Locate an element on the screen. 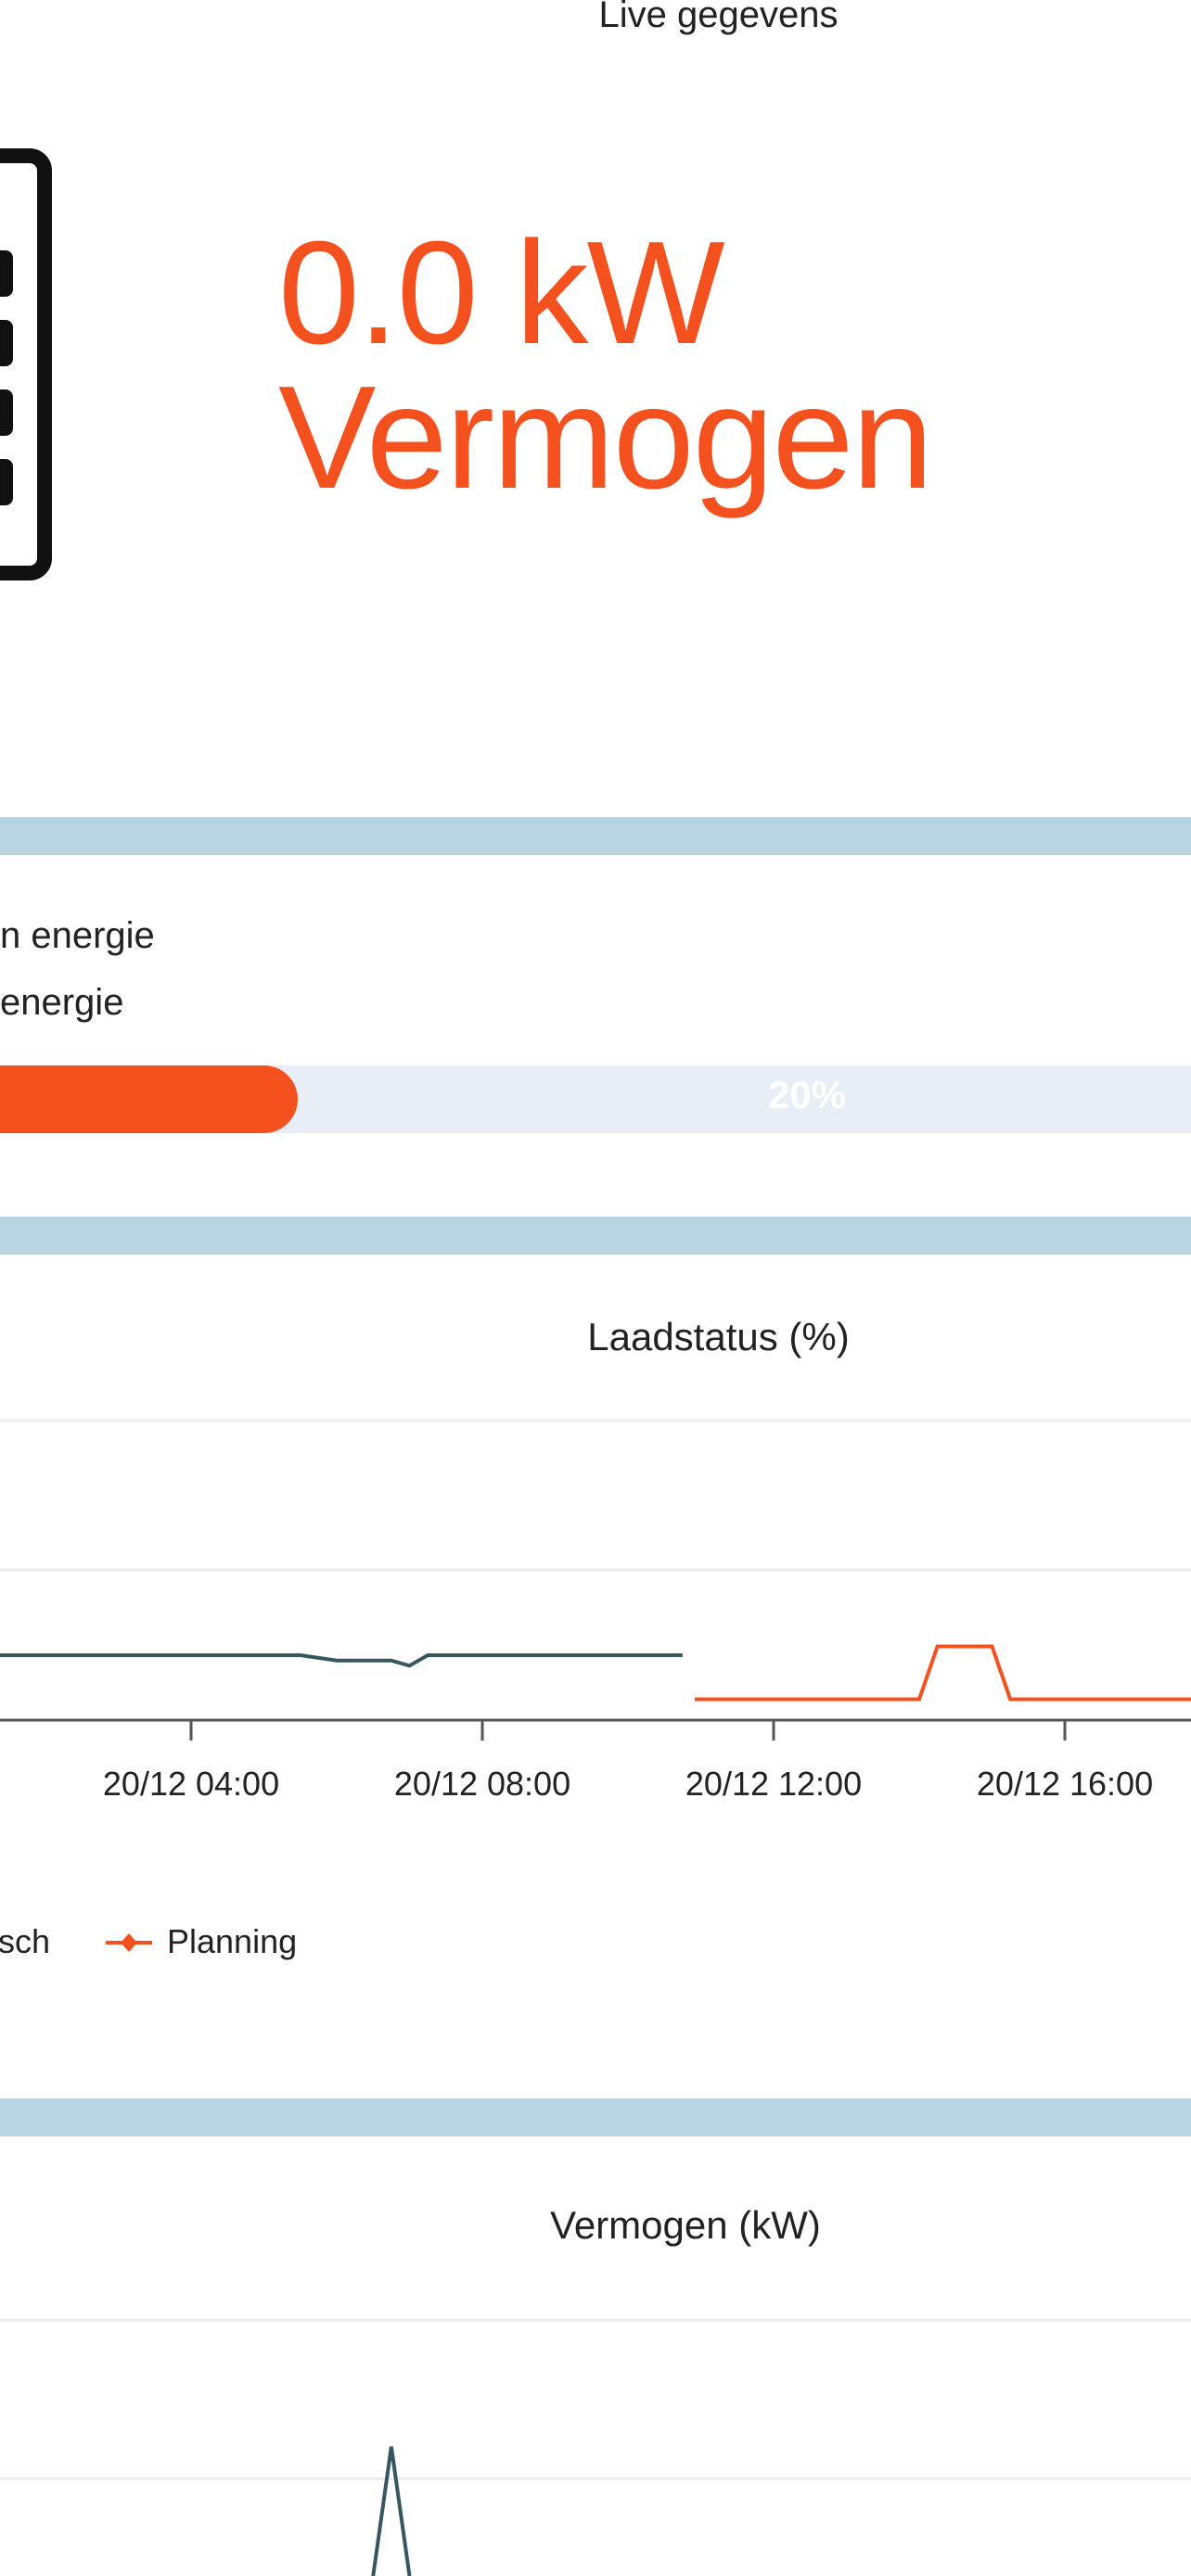  x-tick-label: 20/12 04:00 is located at coordinates (191, 1784).